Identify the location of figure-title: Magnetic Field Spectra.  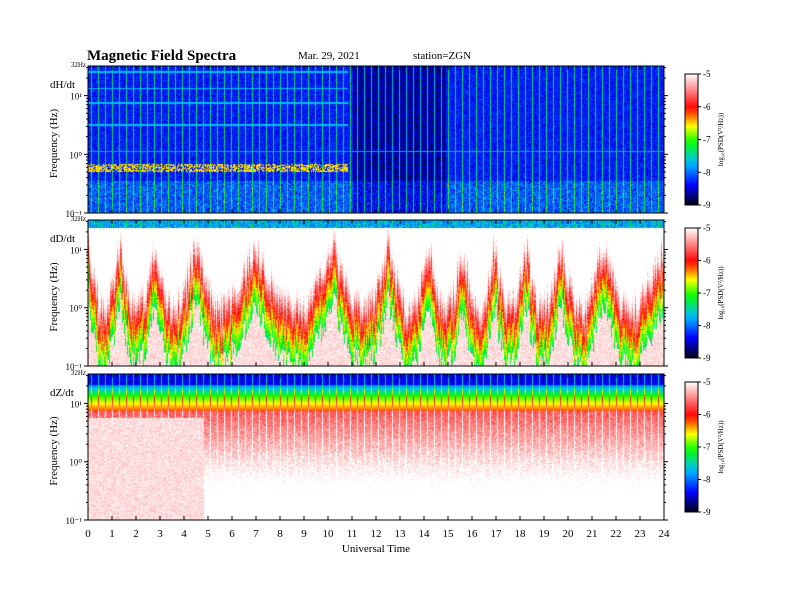
(162, 56).